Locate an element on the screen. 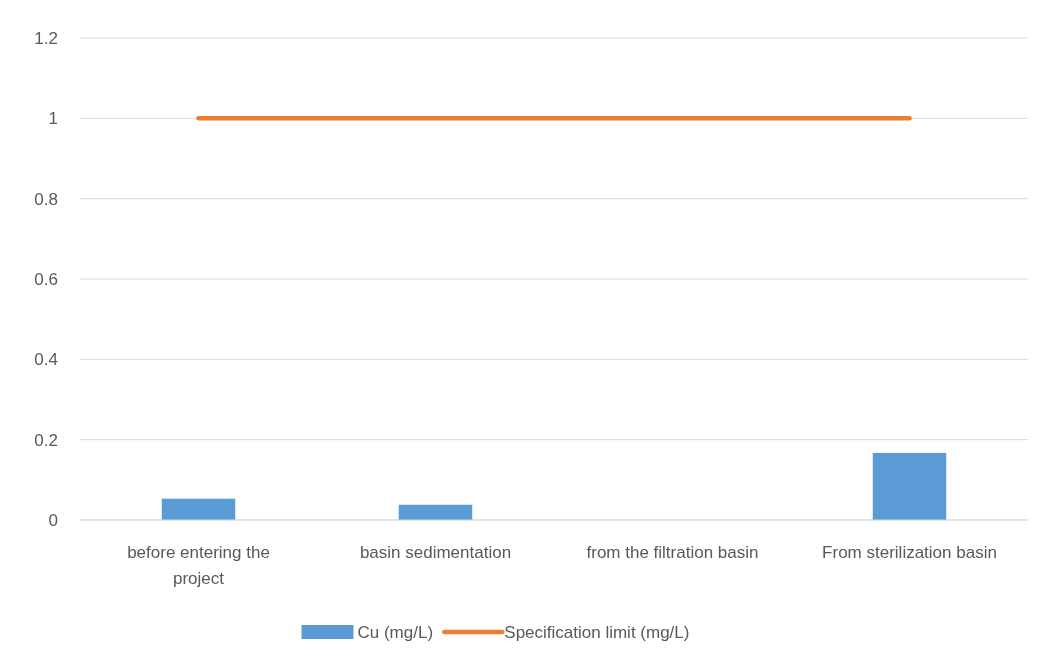 This screenshot has height=662, width=1045. x-tick-label: From sterilization basin is located at coordinates (909, 552).